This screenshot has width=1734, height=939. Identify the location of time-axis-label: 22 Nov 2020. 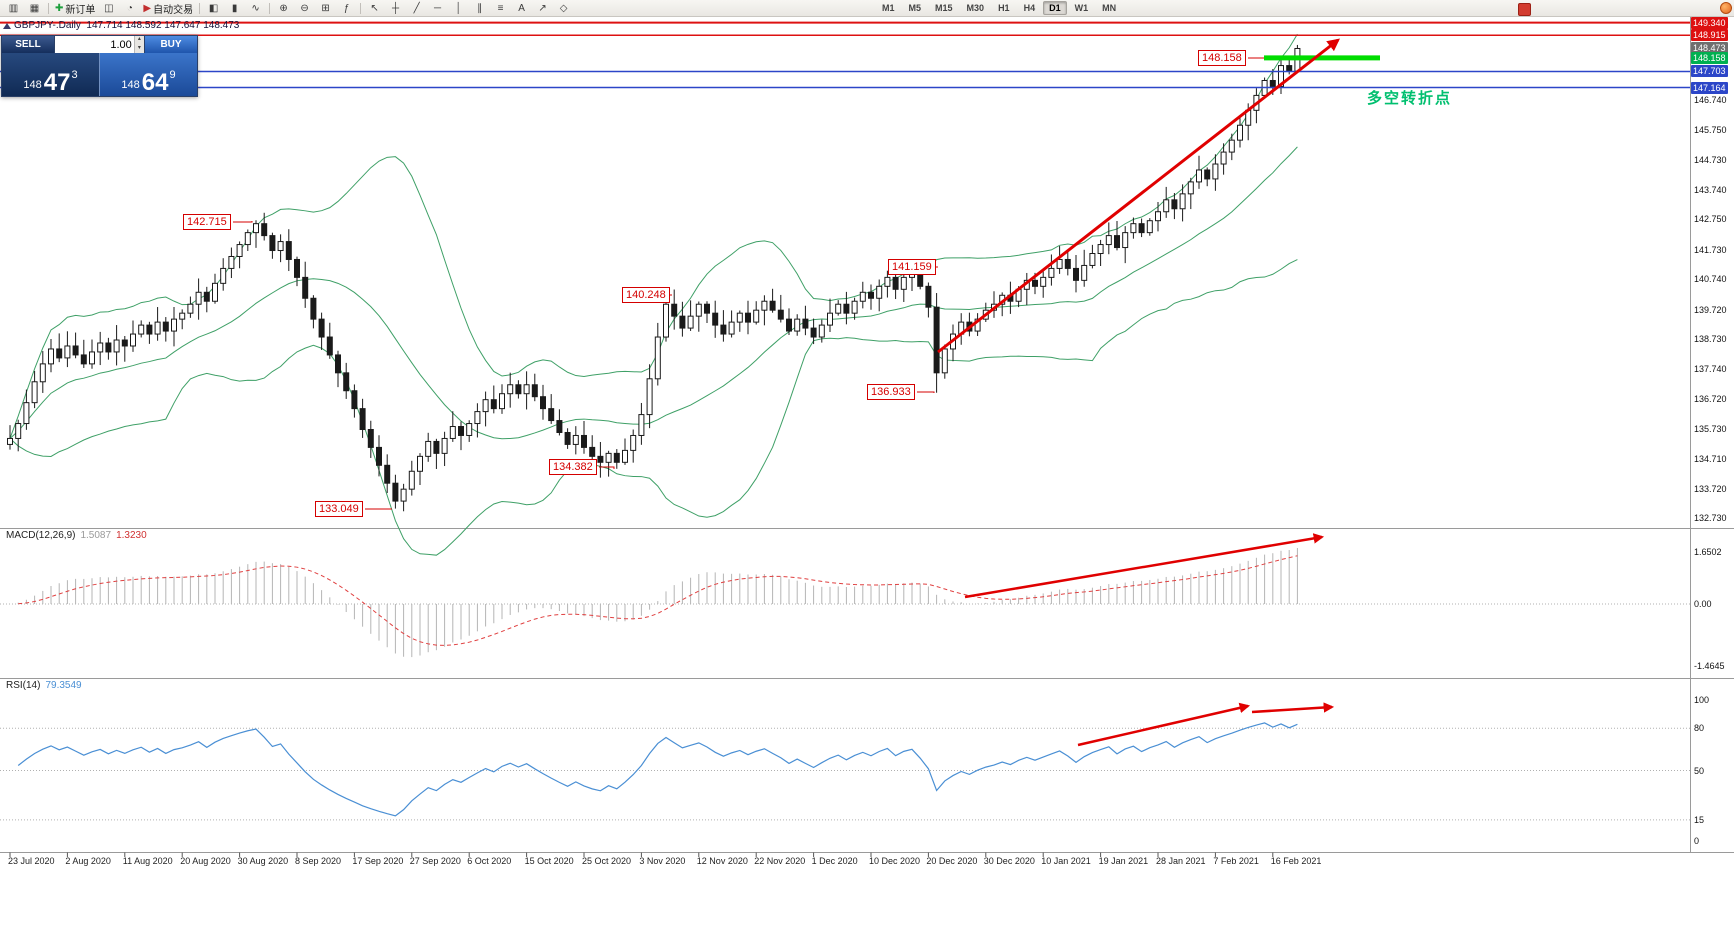
(780, 861).